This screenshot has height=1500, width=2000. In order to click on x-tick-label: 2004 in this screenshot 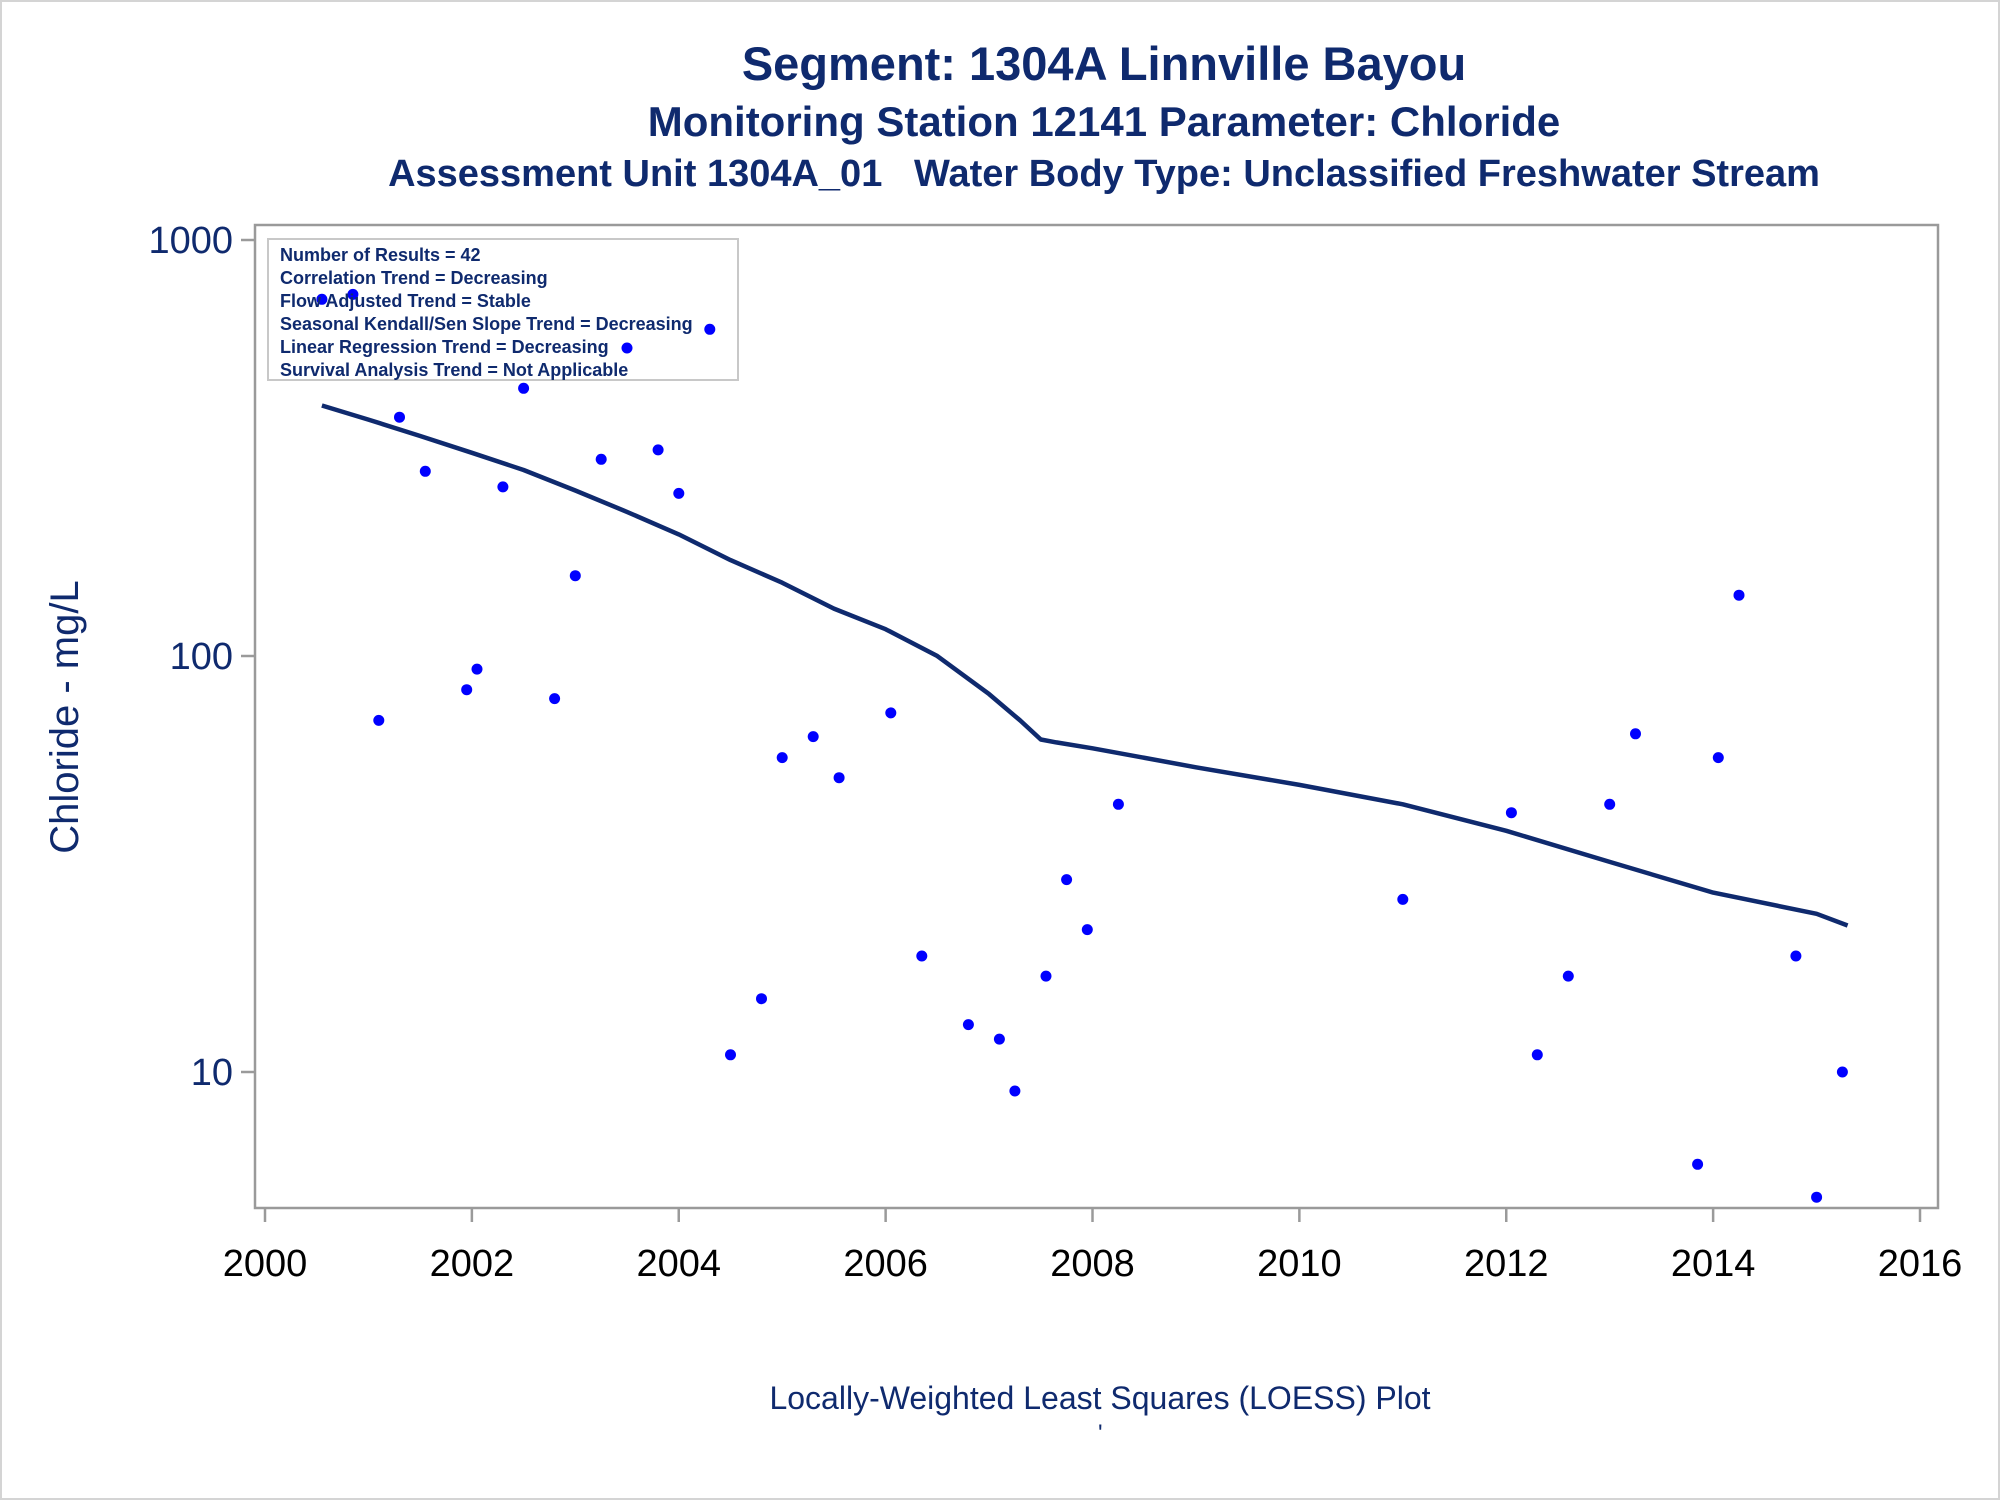, I will do `click(678, 1264)`.